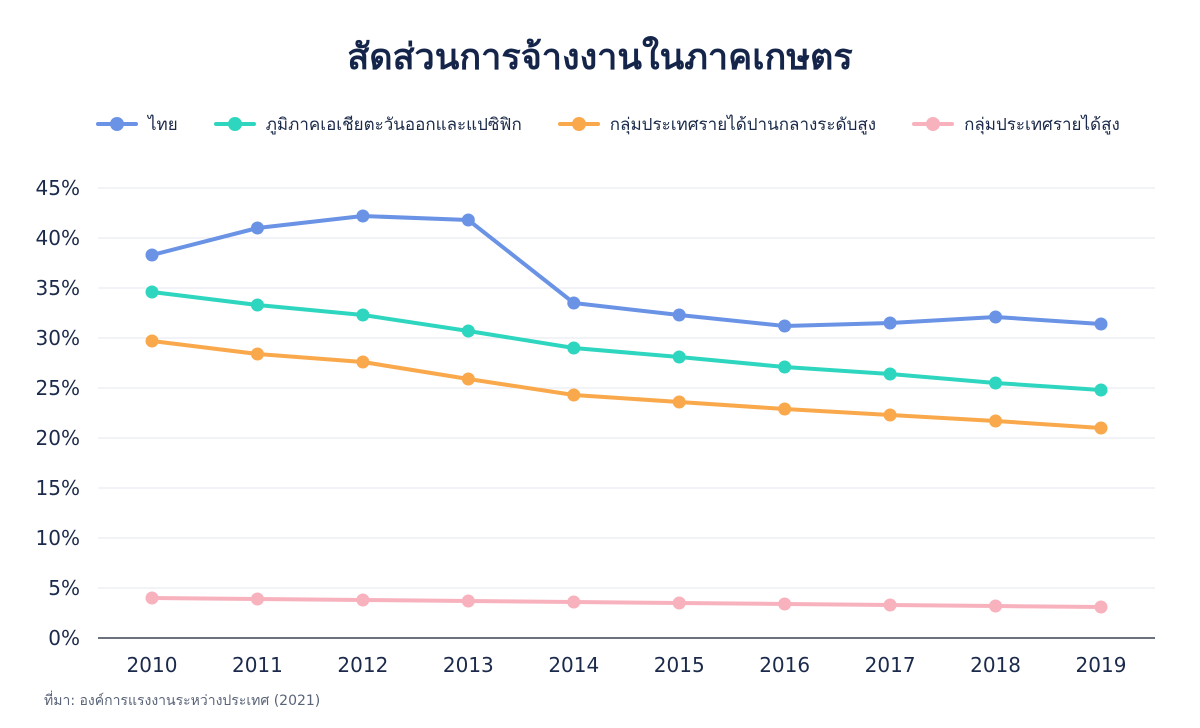  What do you see at coordinates (58, 188) in the screenshot?
I see `y-tick-label: 45%` at bounding box center [58, 188].